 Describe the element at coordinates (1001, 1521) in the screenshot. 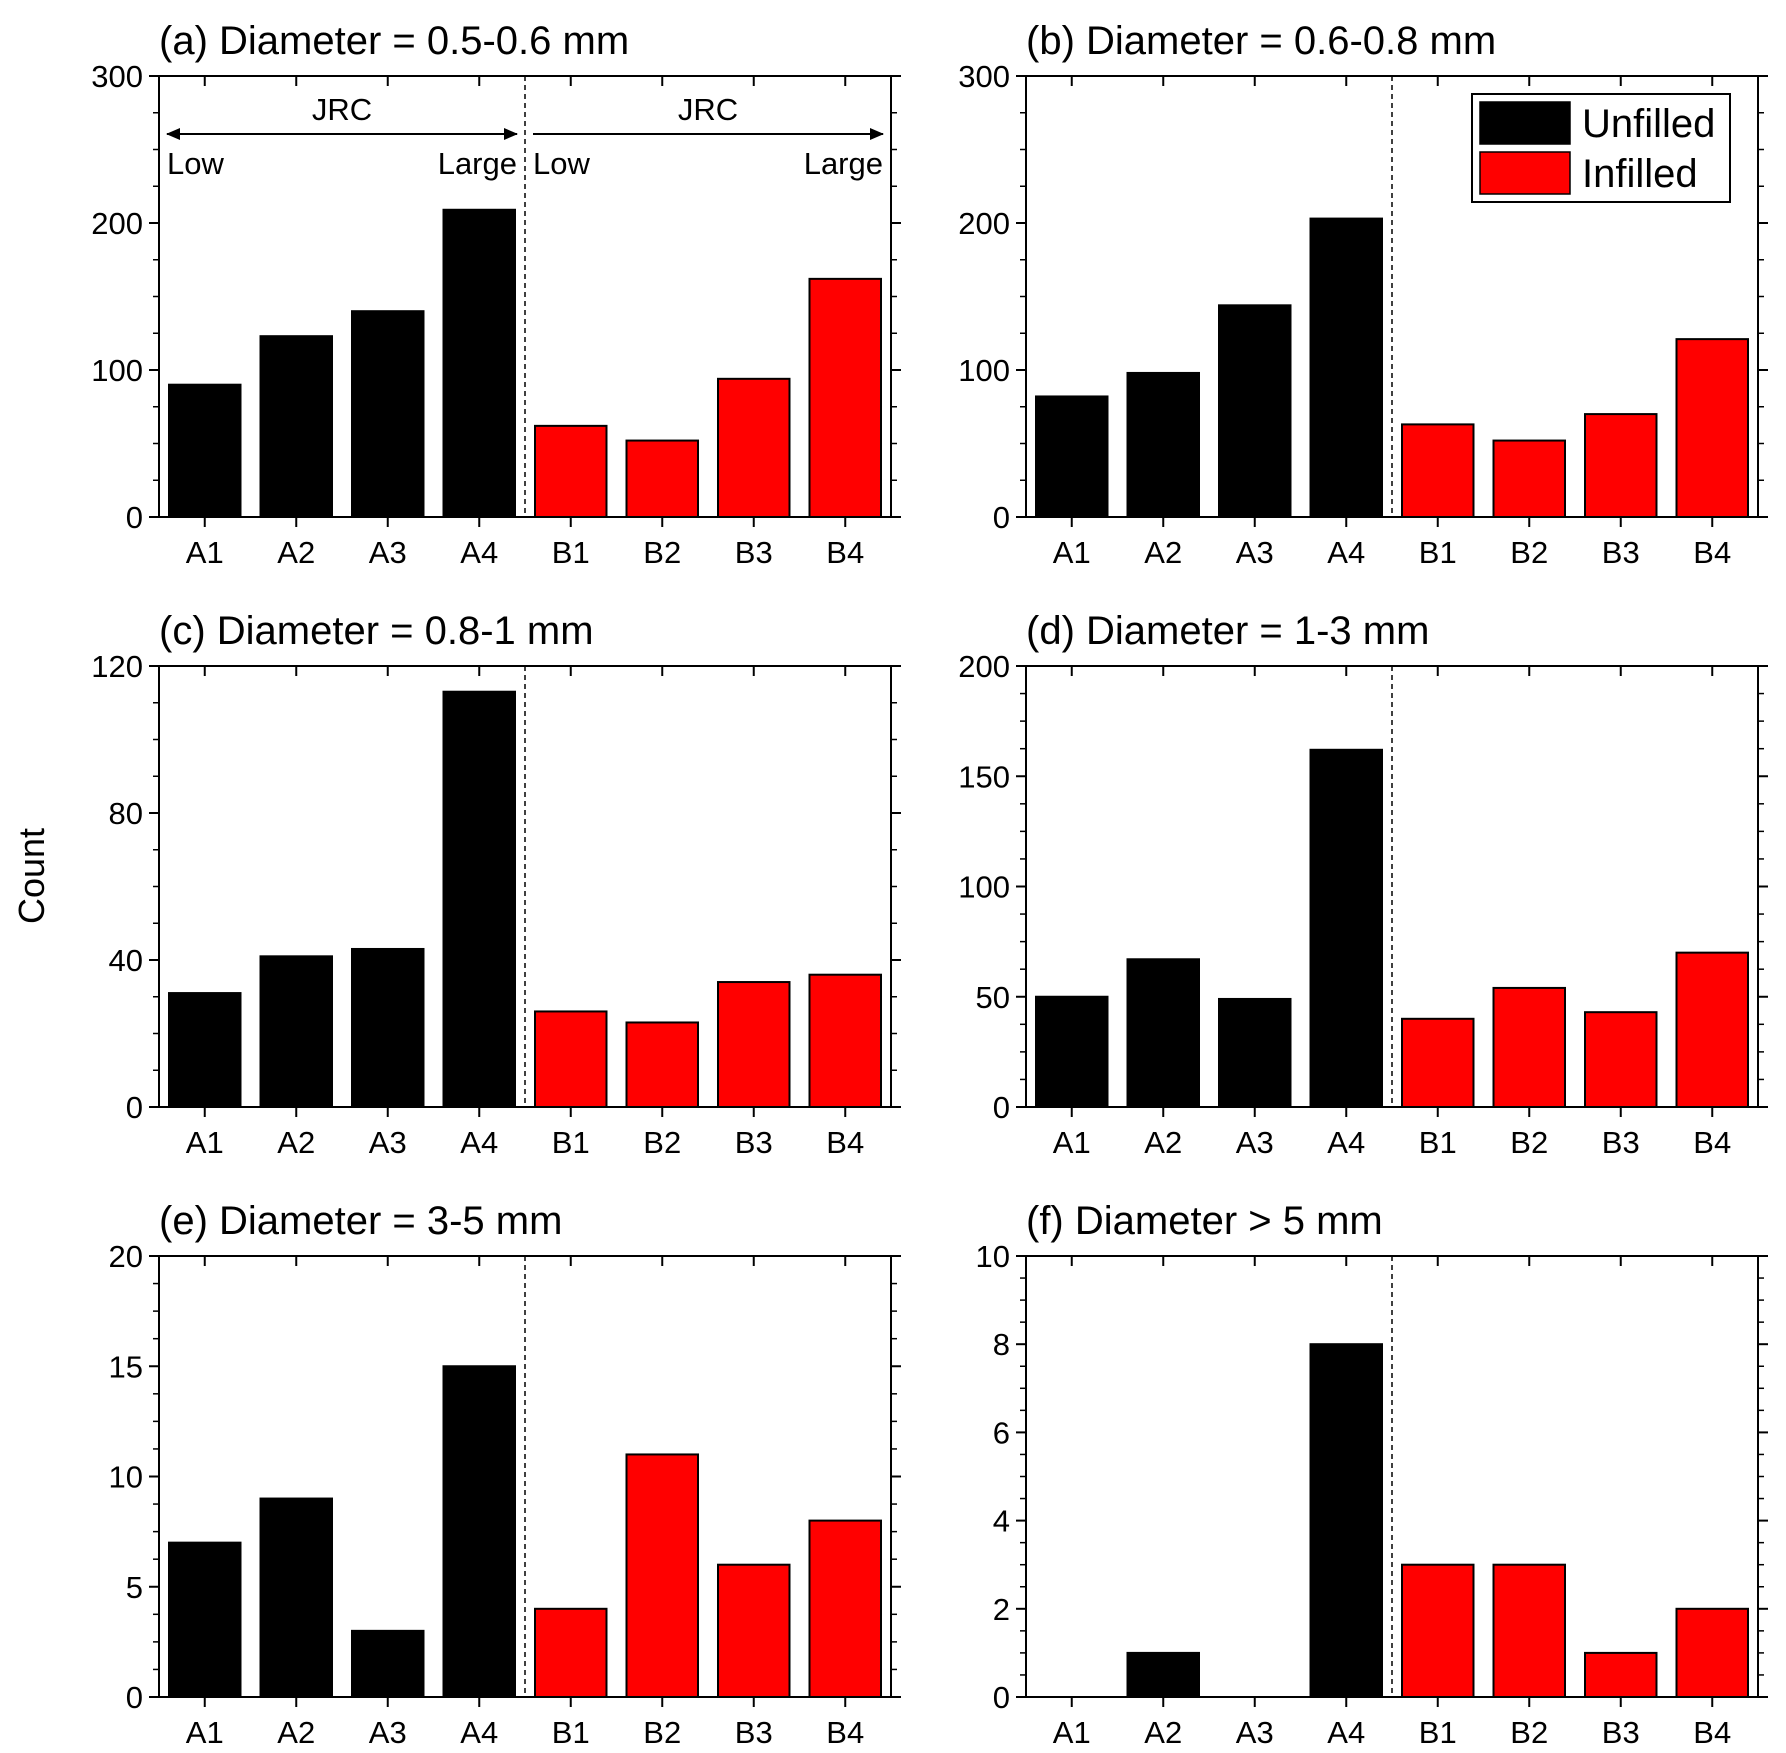

I see `y-tick-label: 4` at that location.